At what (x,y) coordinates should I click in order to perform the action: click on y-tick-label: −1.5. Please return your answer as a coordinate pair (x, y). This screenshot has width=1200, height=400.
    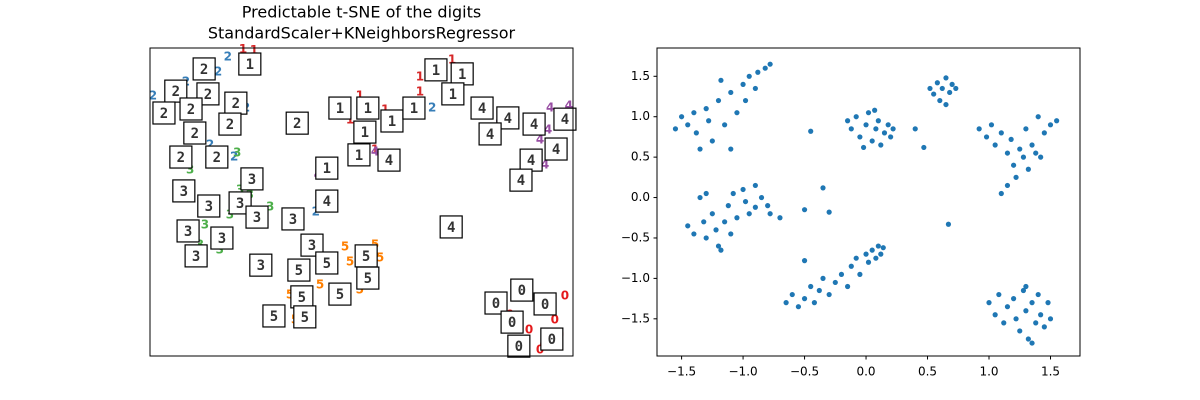
    Looking at the image, I should click on (635, 318).